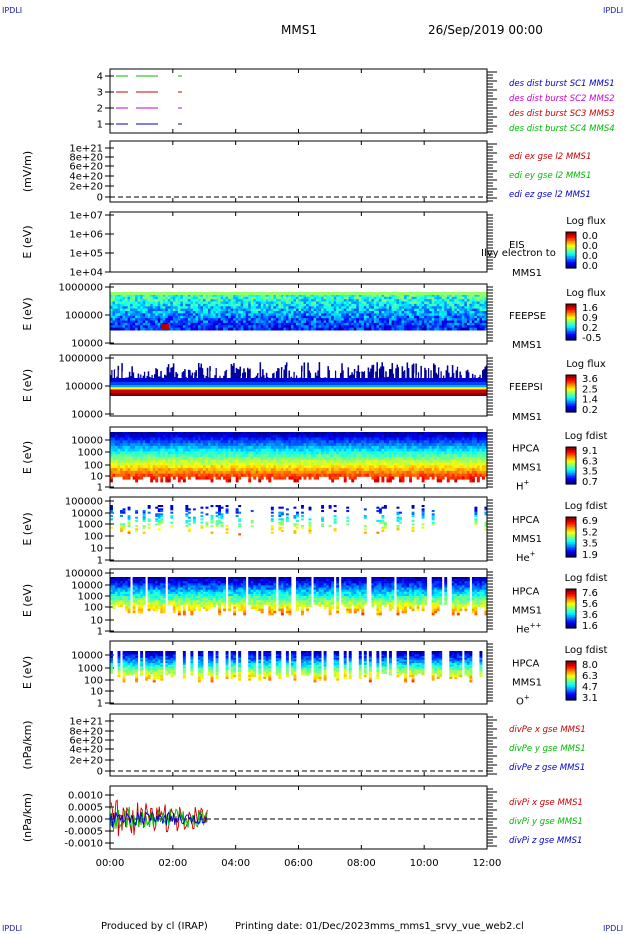 Image resolution: width=630 pixels, height=934 pixels. What do you see at coordinates (590, 256) in the screenshot?
I see `colorbar-tick-label: 0.0` at bounding box center [590, 256].